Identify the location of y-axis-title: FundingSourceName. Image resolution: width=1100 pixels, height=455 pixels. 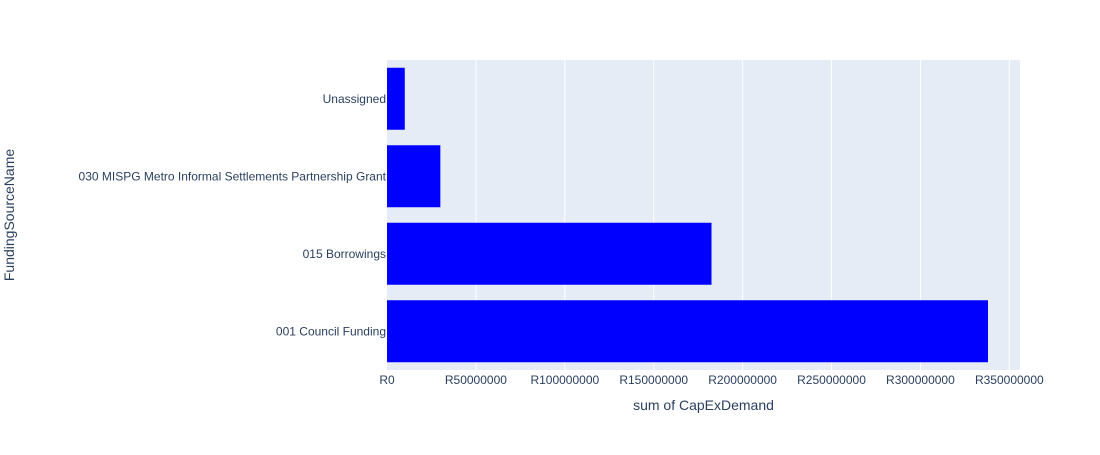
(9, 215).